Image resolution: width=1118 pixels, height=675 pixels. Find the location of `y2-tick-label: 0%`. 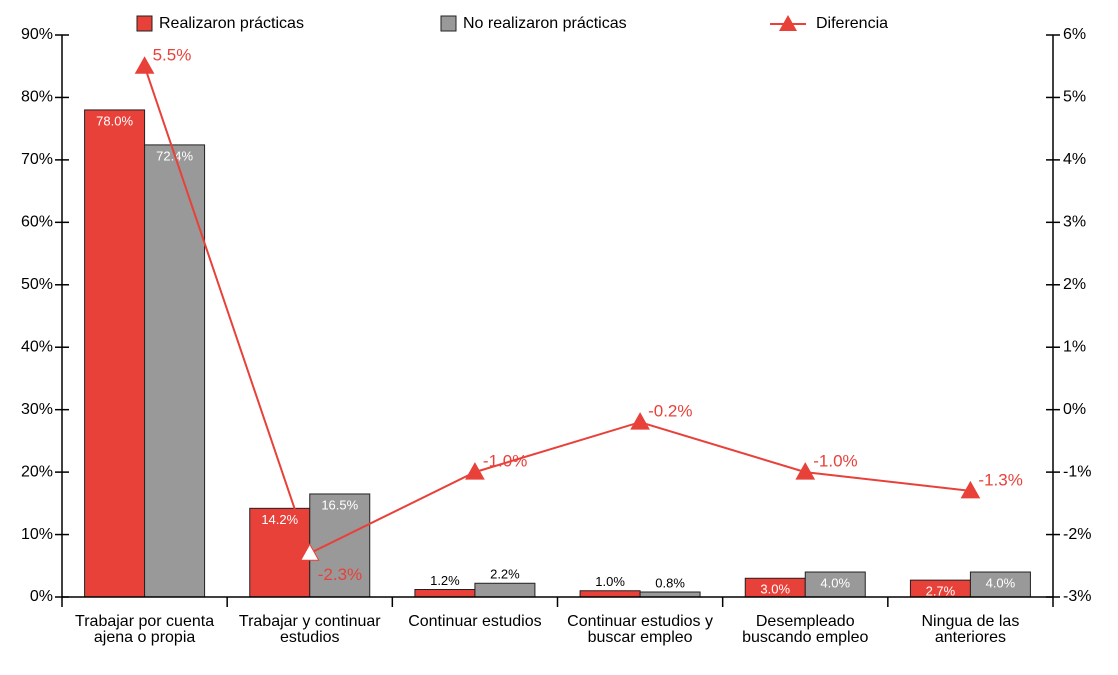

y2-tick-label: 0% is located at coordinates (1074, 409).